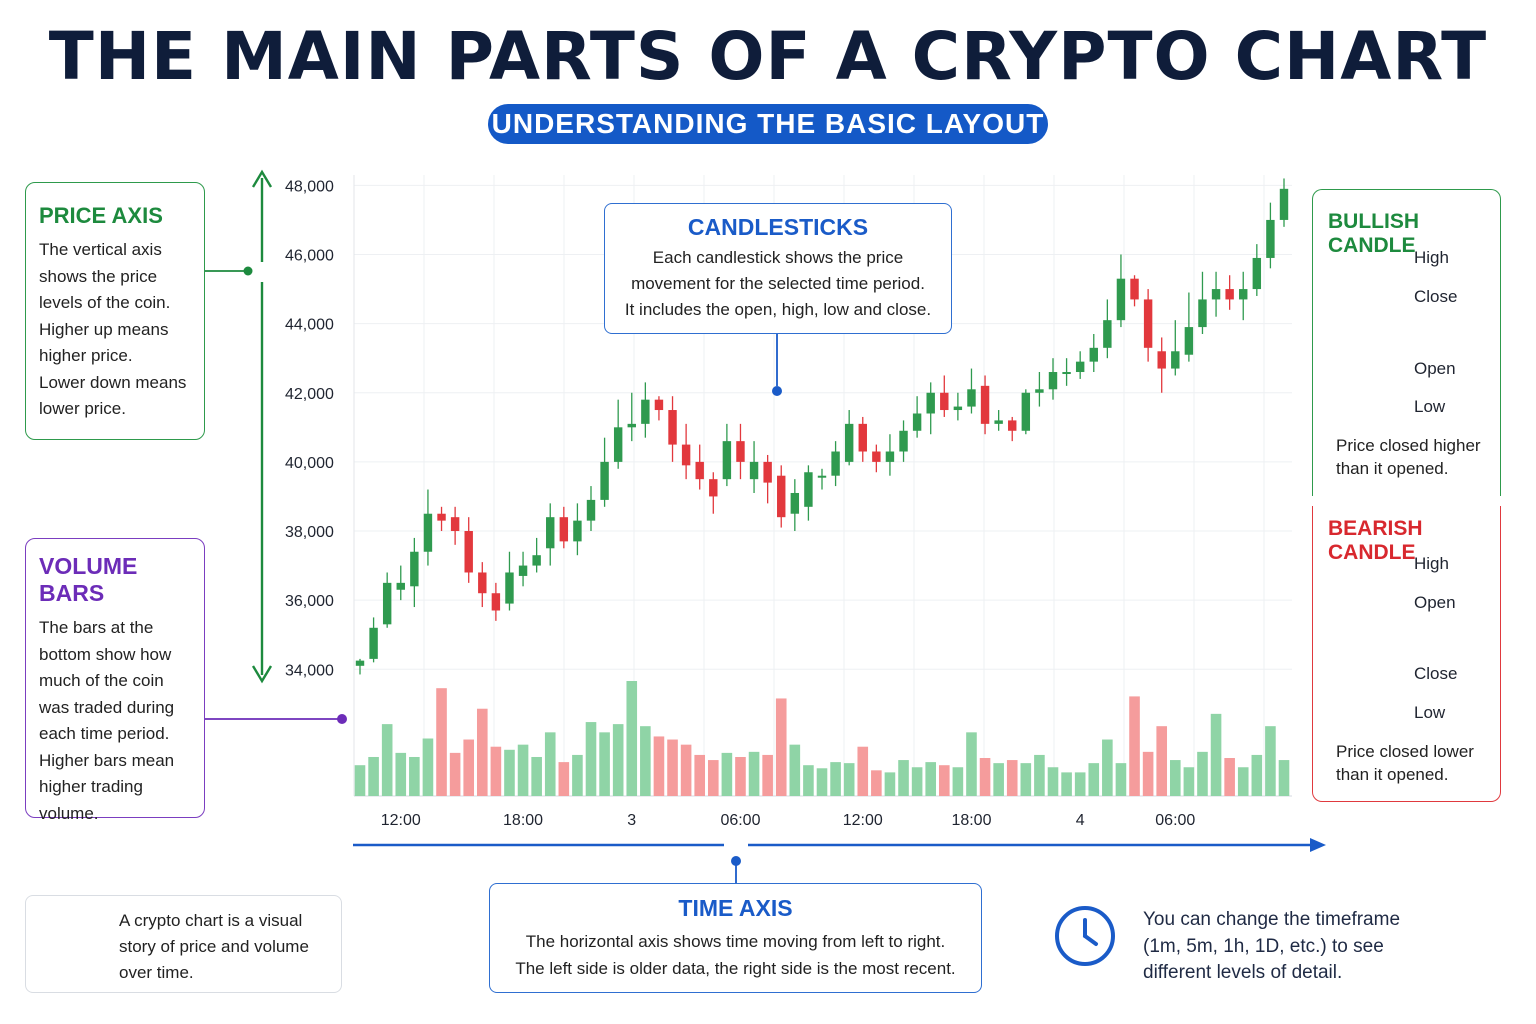 This screenshot has height=1024, width=1536. Describe the element at coordinates (1431, 257) in the screenshot. I see `bullish-high-label: High` at that location.